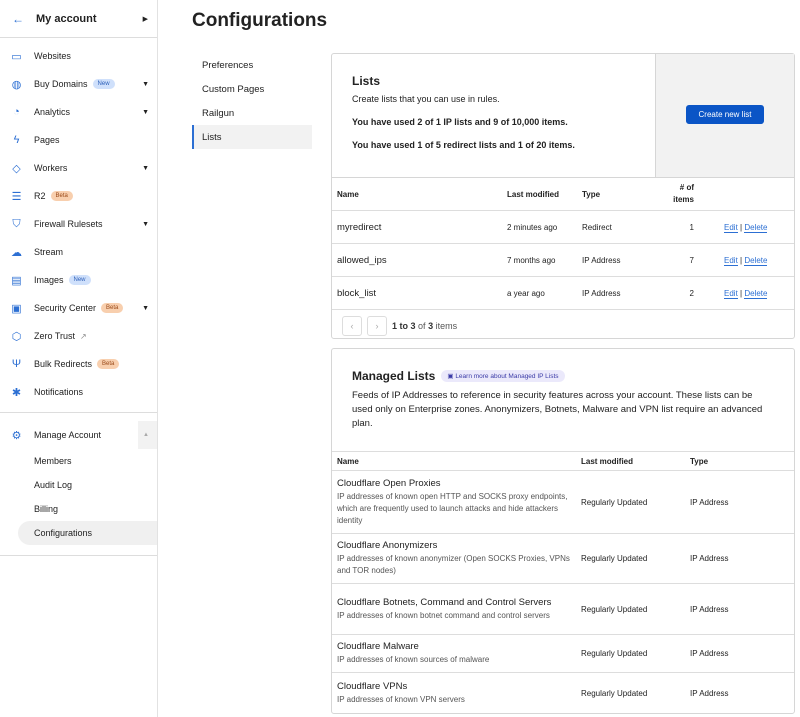 The height and width of the screenshot is (717, 800). Describe the element at coordinates (228, 65) in the screenshot. I see `subnav-preferences: Preferences` at that location.